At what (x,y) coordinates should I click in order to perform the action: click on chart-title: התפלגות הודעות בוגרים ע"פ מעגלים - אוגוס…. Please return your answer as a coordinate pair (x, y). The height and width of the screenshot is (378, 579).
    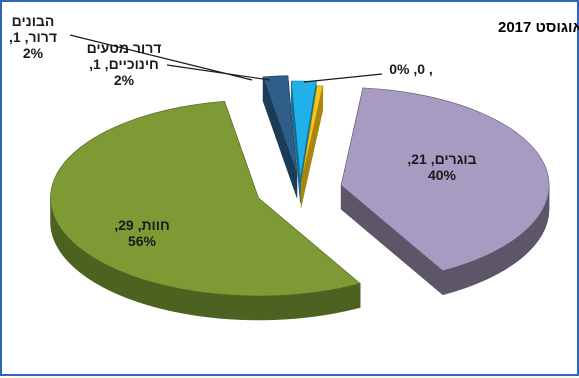
    Looking at the image, I should click on (538, 27).